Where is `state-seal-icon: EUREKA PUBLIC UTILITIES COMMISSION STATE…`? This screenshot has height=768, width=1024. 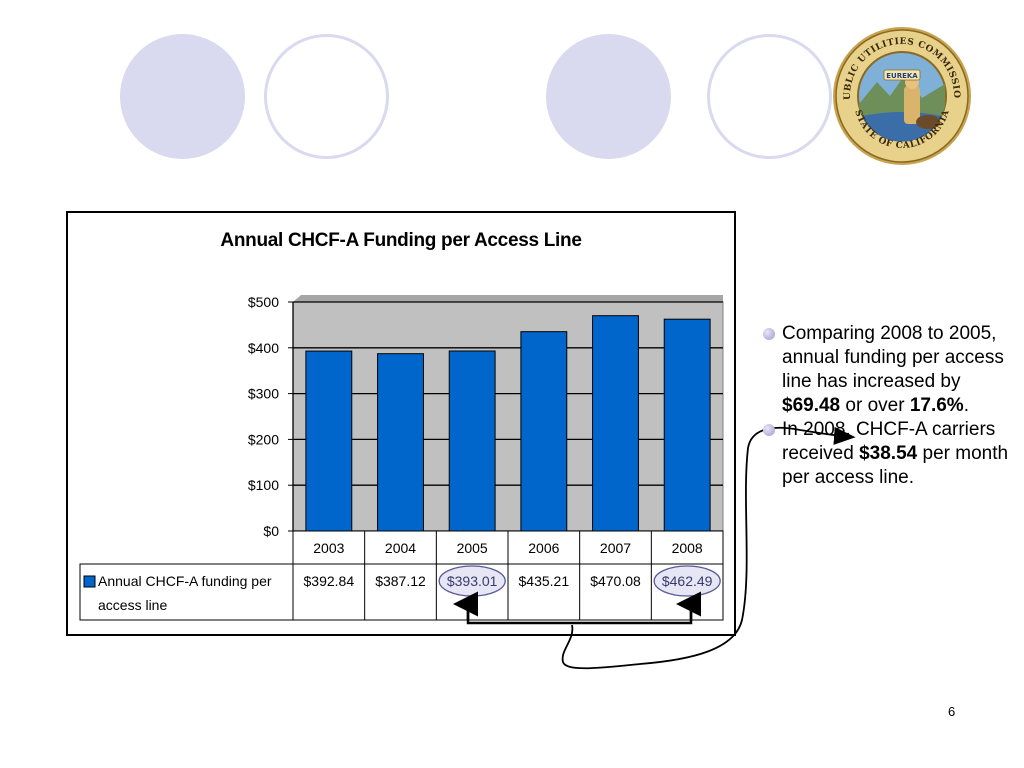 state-seal-icon: EUREKA PUBLIC UTILITIES COMMISSION STATE… is located at coordinates (901, 95).